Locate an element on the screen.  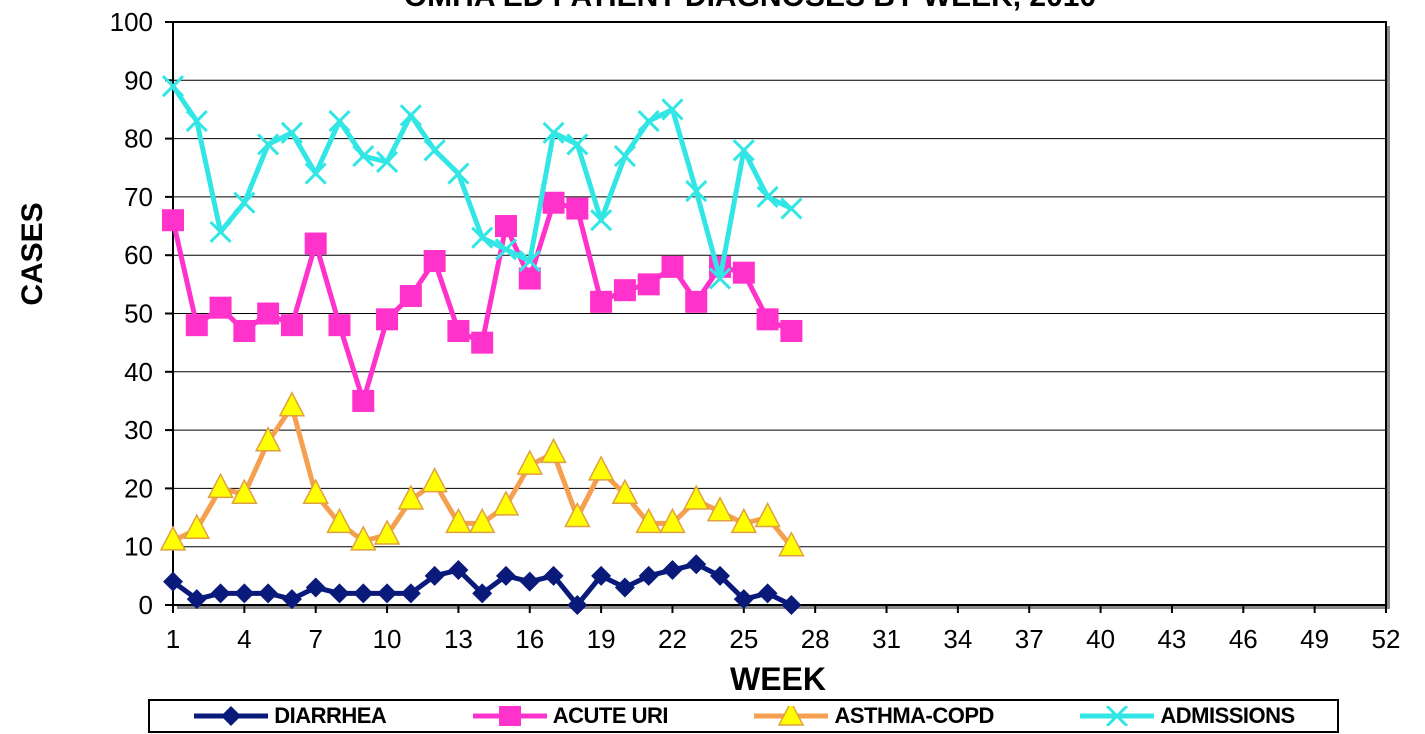
legend-swatch-asthma-copd is located at coordinates (791, 716).